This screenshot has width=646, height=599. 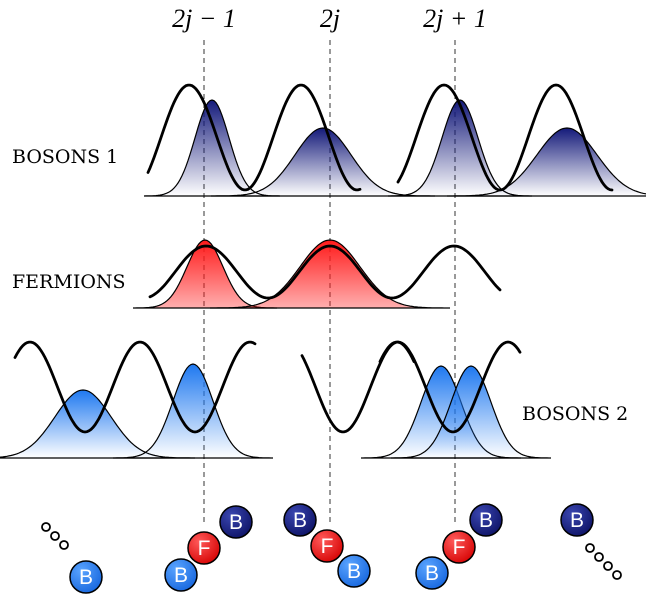 I want to click on row-fermions, so click(x=317, y=274).